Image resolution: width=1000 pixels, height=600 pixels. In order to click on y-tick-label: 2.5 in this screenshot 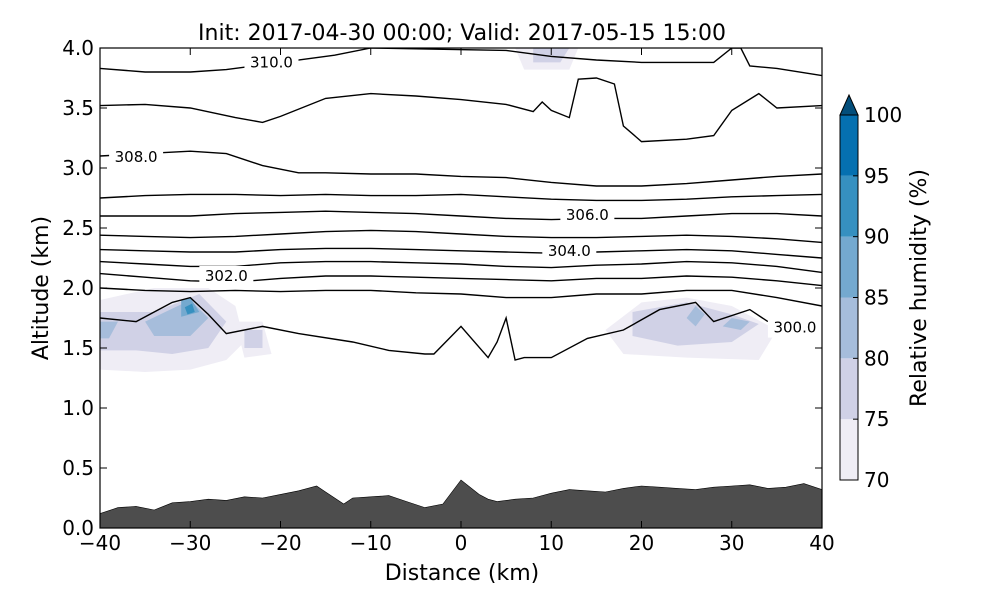, I will do `click(78, 228)`.